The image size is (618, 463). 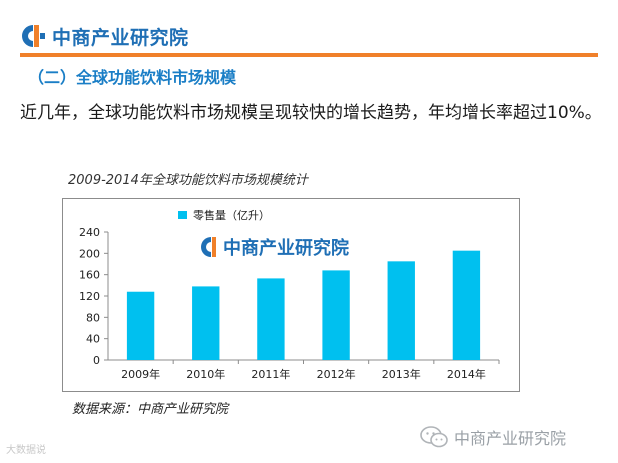 I want to click on brand-logo-icon, so click(x=33, y=36).